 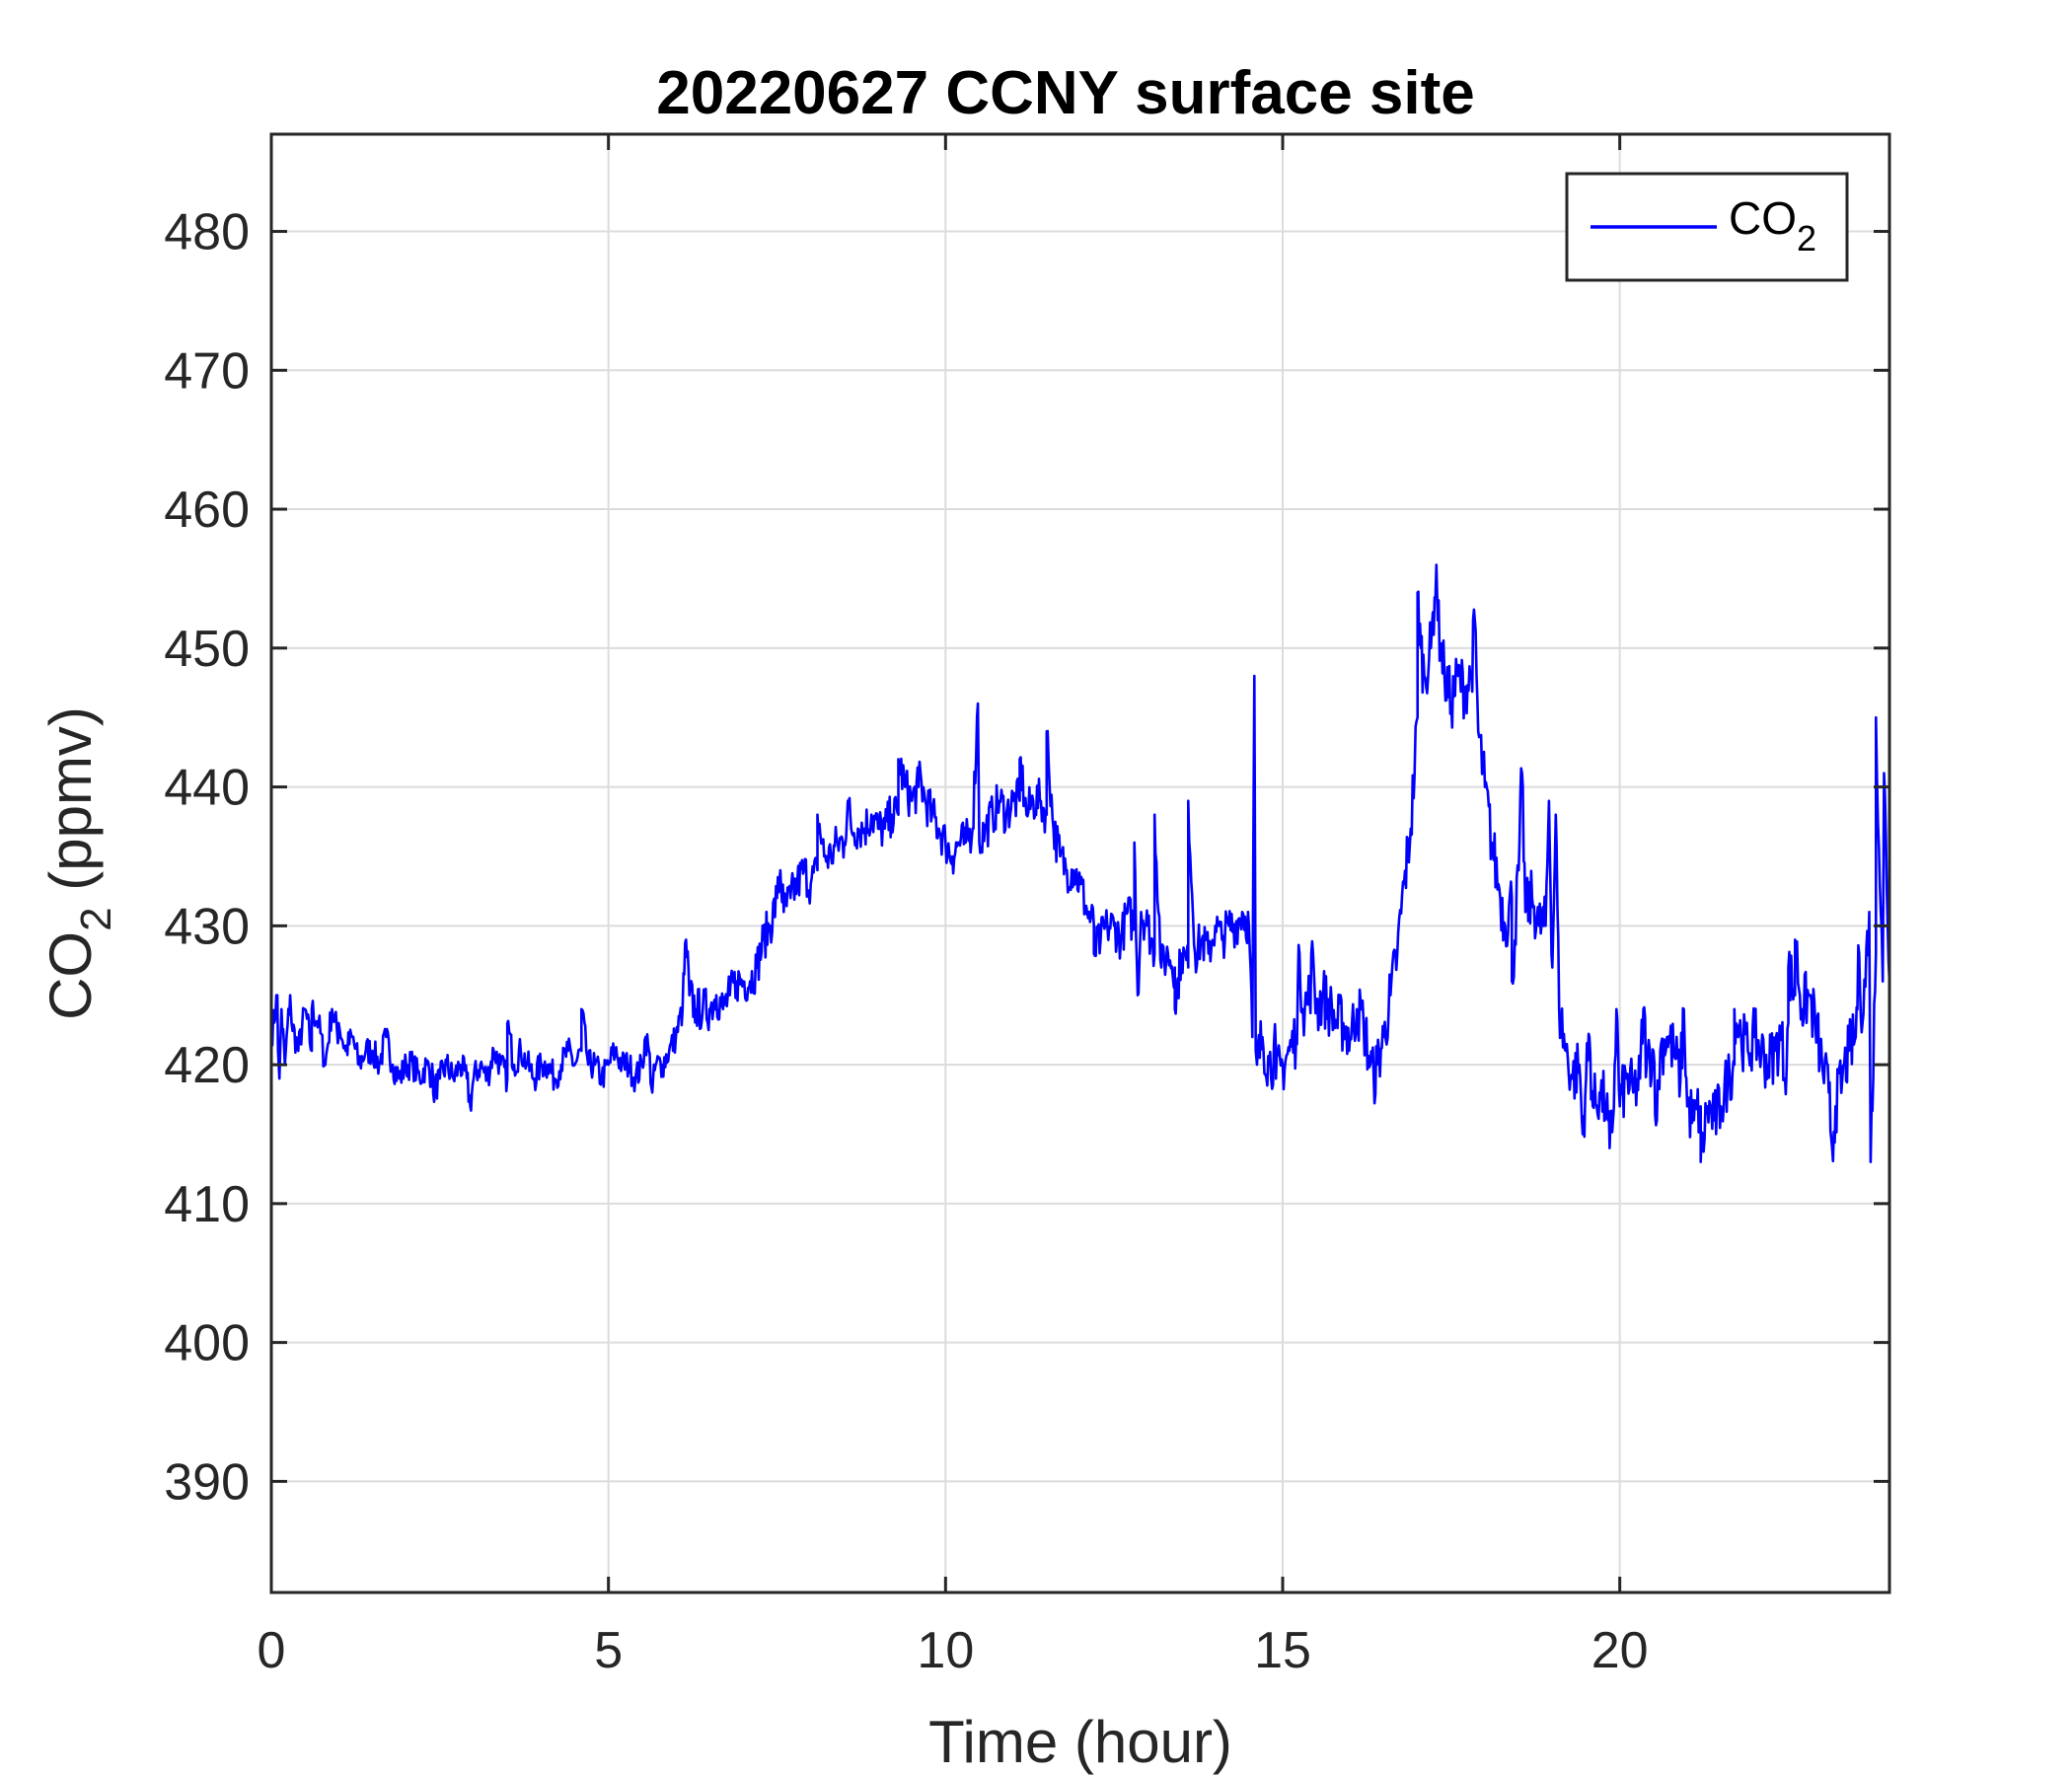 What do you see at coordinates (1066, 93) in the screenshot?
I see `chart-title: 20220627 CCNY surface site` at bounding box center [1066, 93].